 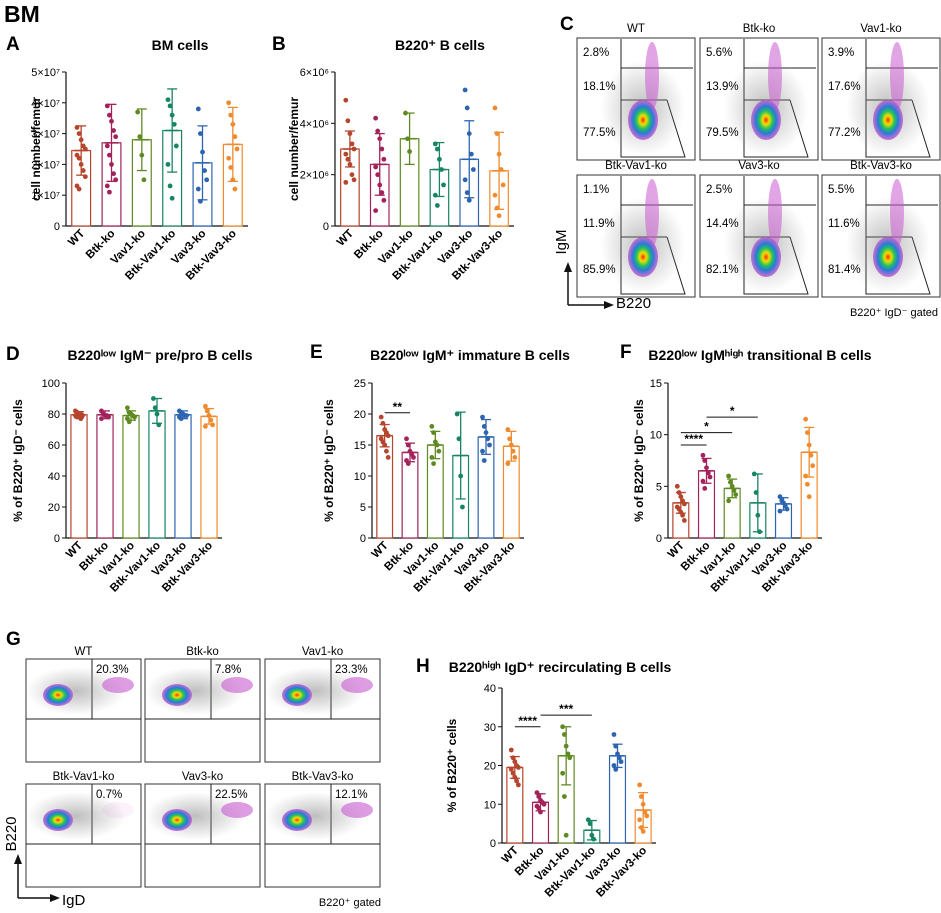 I want to click on y-tick-label: 3×10⁷, so click(x=45, y=135).